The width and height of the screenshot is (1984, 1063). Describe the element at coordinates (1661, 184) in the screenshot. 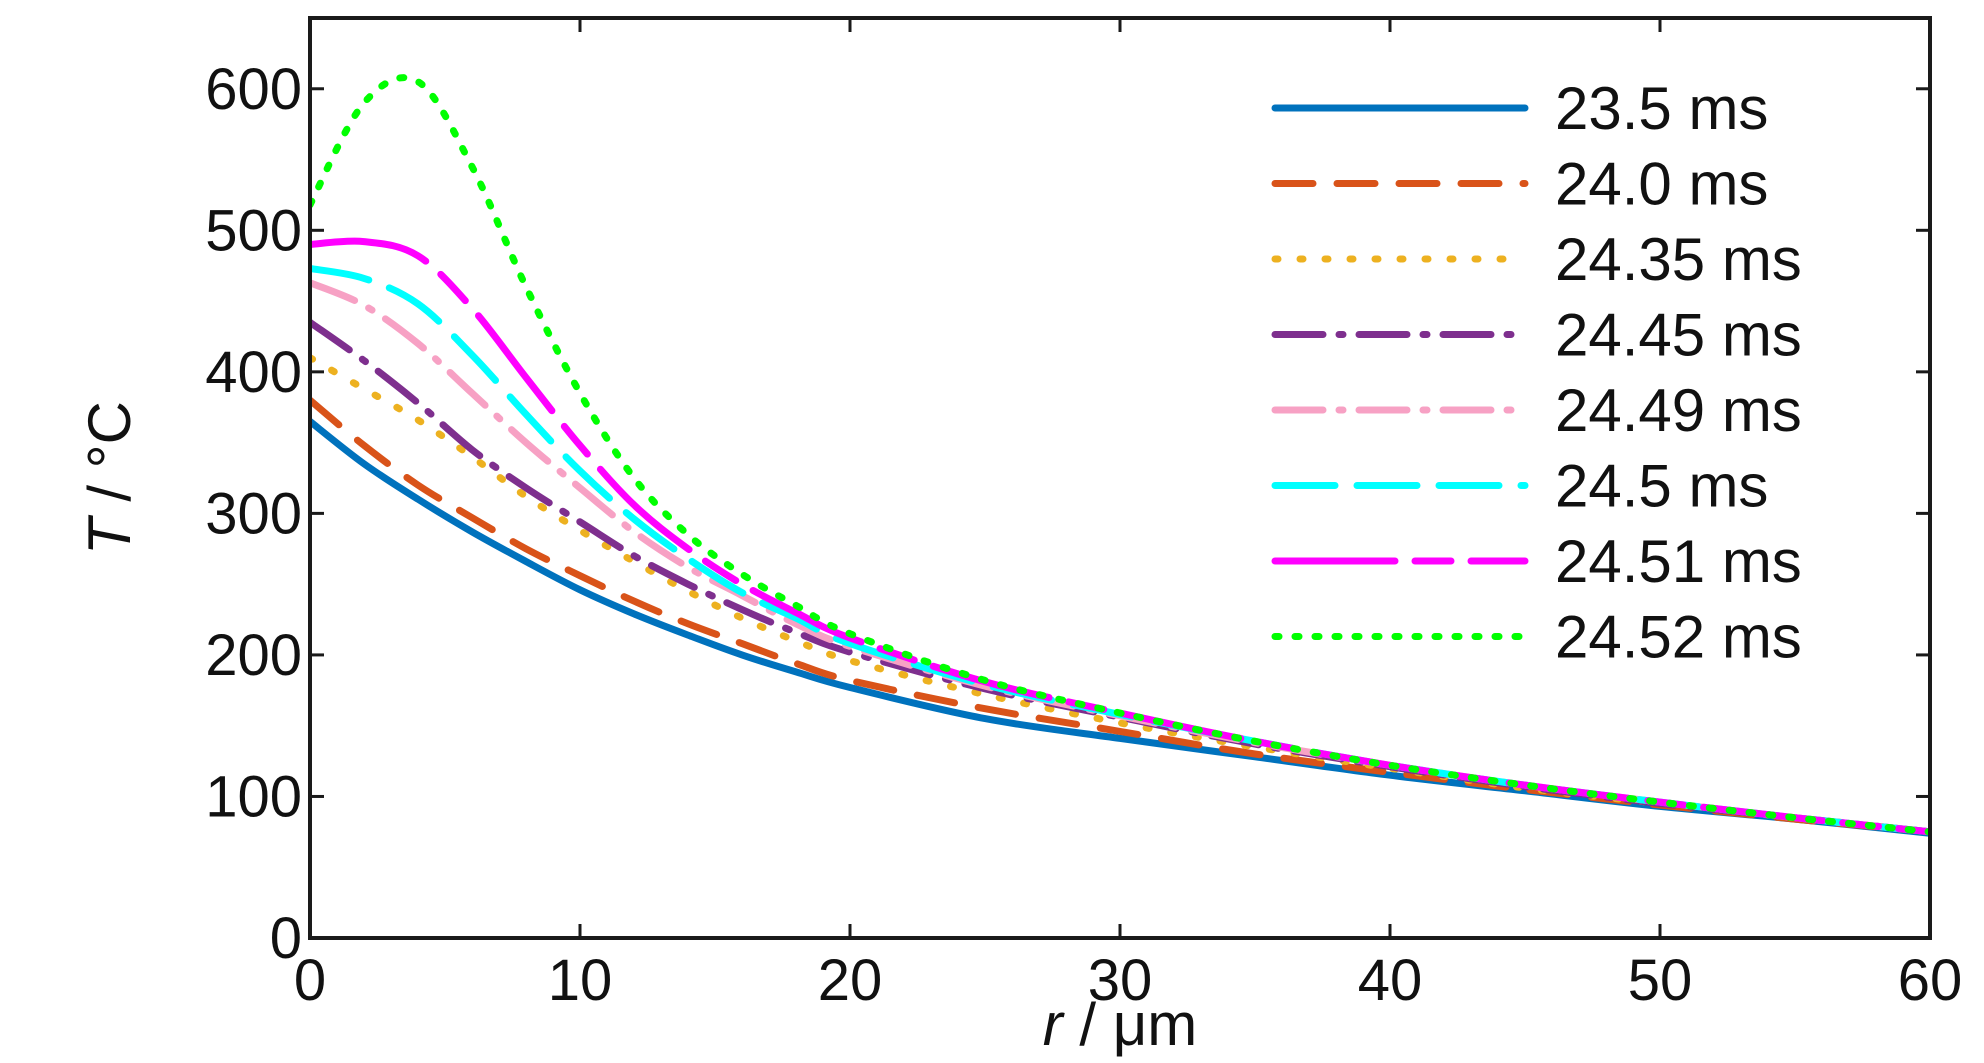

I see `legend-label-2: 24.0 ms` at that location.